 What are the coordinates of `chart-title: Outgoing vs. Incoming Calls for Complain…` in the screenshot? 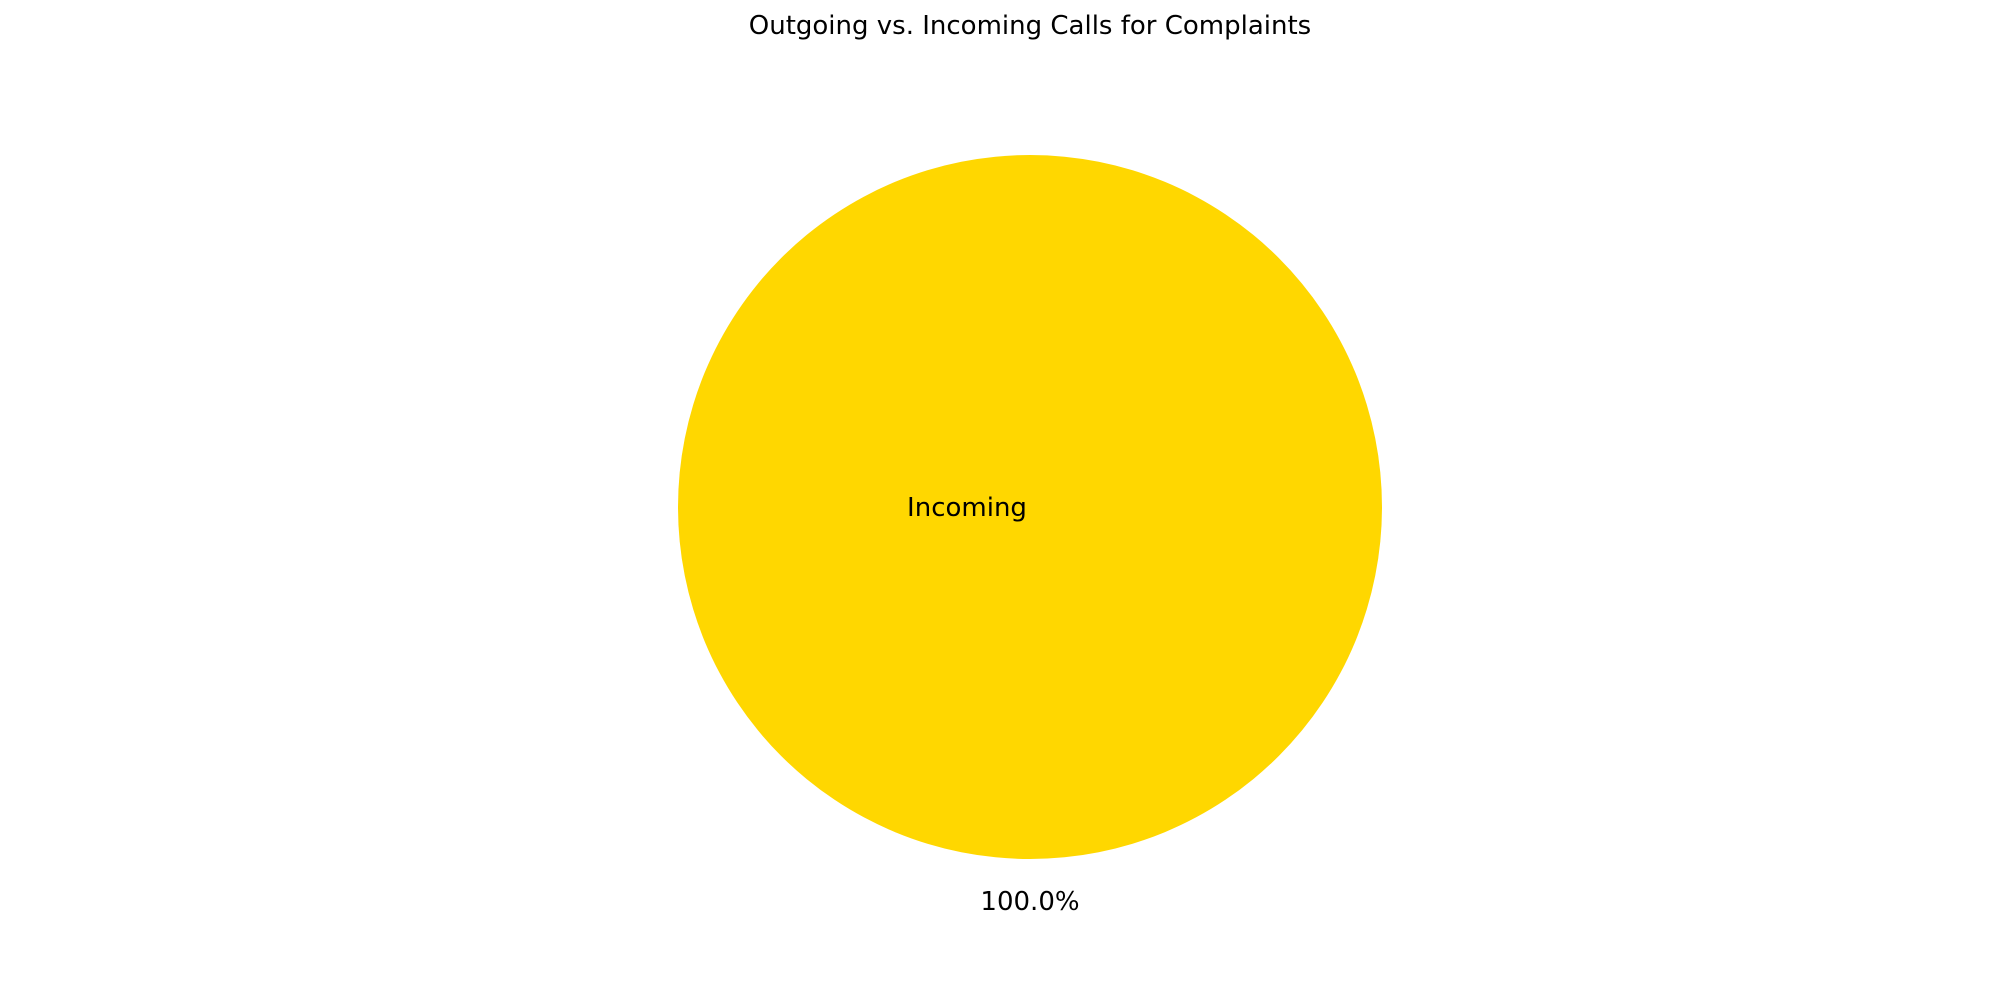 It's located at (1030, 26).